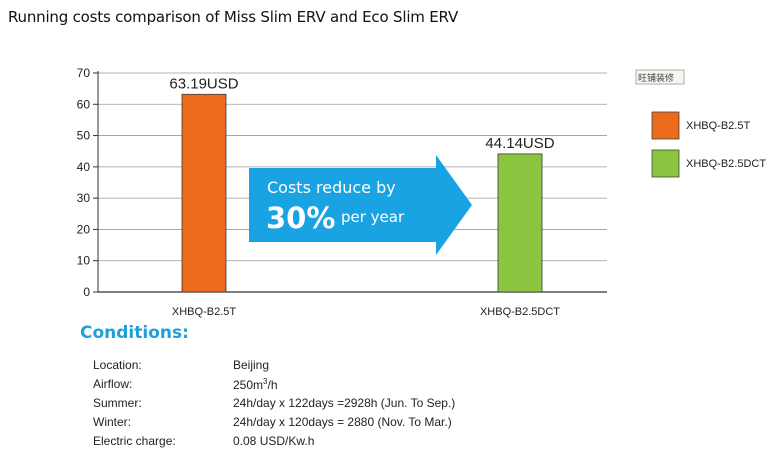 Image resolution: width=775 pixels, height=460 pixels. Describe the element at coordinates (84, 136) in the screenshot. I see `y-tick-label: 50` at that location.